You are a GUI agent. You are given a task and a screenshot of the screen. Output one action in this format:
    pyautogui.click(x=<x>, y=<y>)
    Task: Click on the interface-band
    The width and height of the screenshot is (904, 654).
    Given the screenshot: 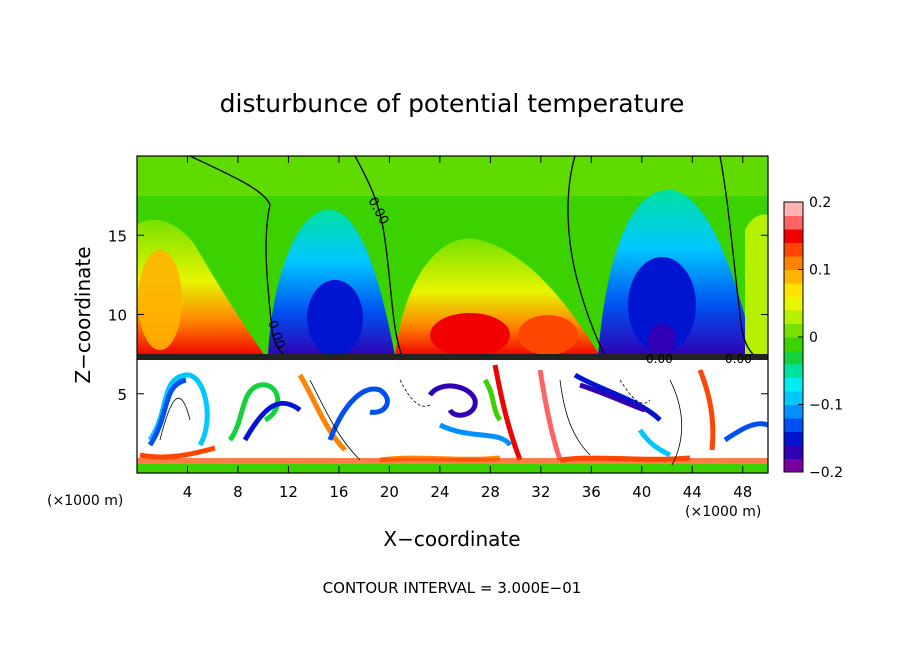 What is the action you would take?
    pyautogui.click(x=452, y=357)
    